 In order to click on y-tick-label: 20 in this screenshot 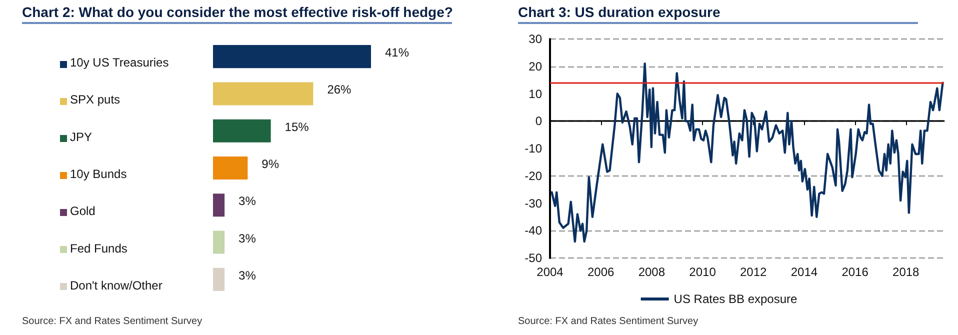, I will do `click(535, 66)`.